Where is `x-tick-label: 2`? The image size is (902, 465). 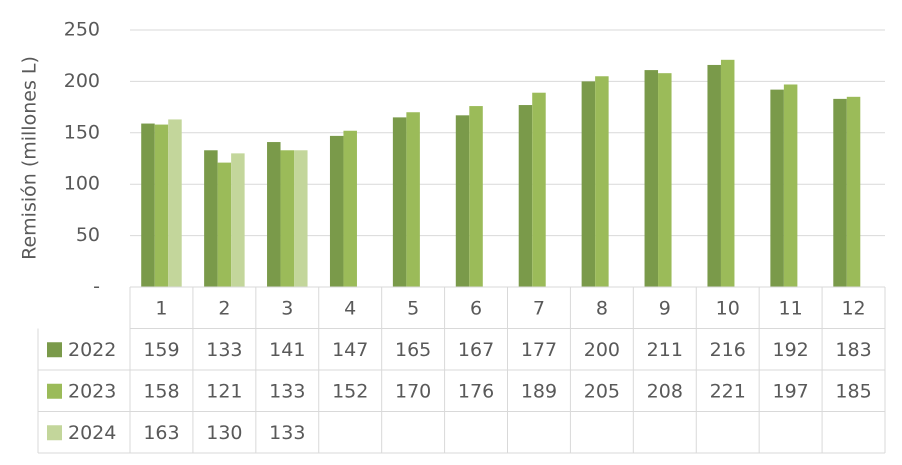 x-tick-label: 2 is located at coordinates (224, 308).